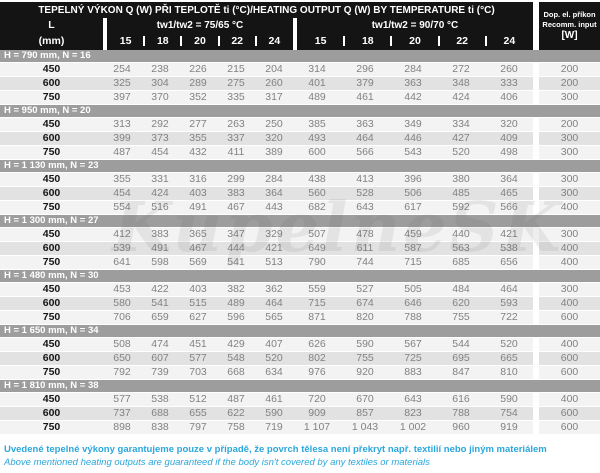 The image size is (600, 473). Describe the element at coordinates (198, 179) in the screenshot. I see `output-value-cell: 316` at that location.